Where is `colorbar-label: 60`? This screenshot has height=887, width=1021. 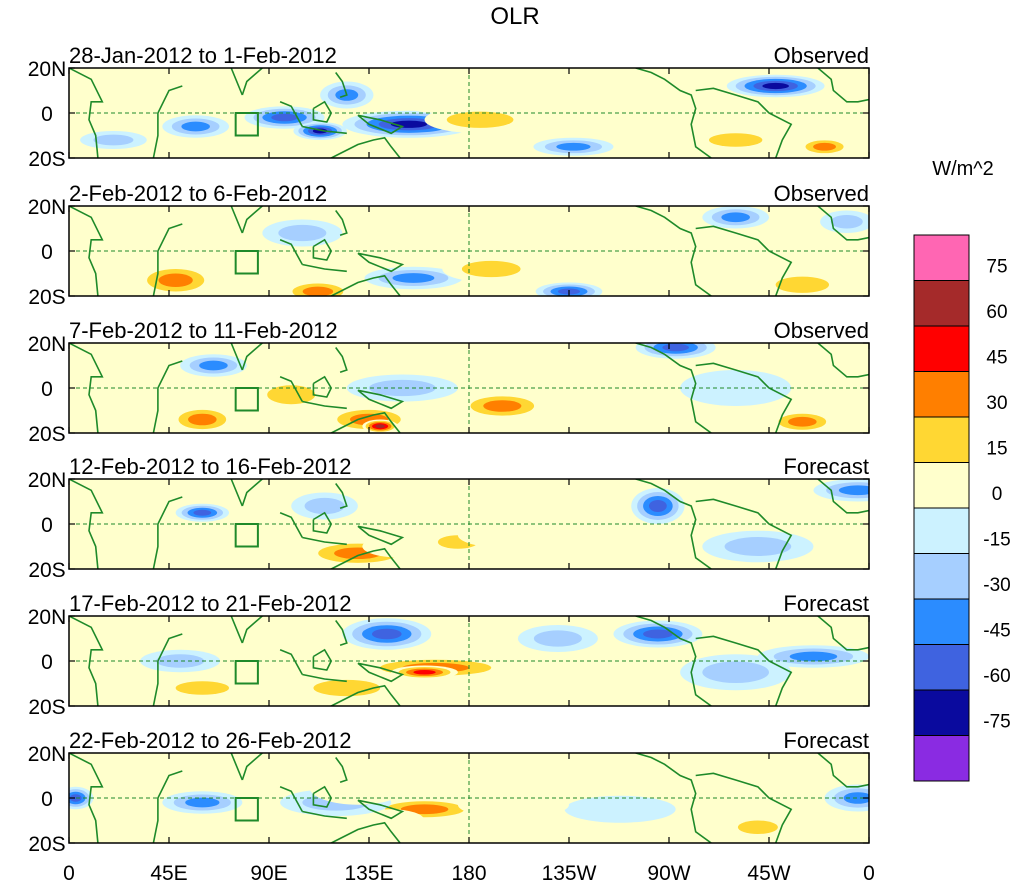 colorbar-label: 60 is located at coordinates (996, 312).